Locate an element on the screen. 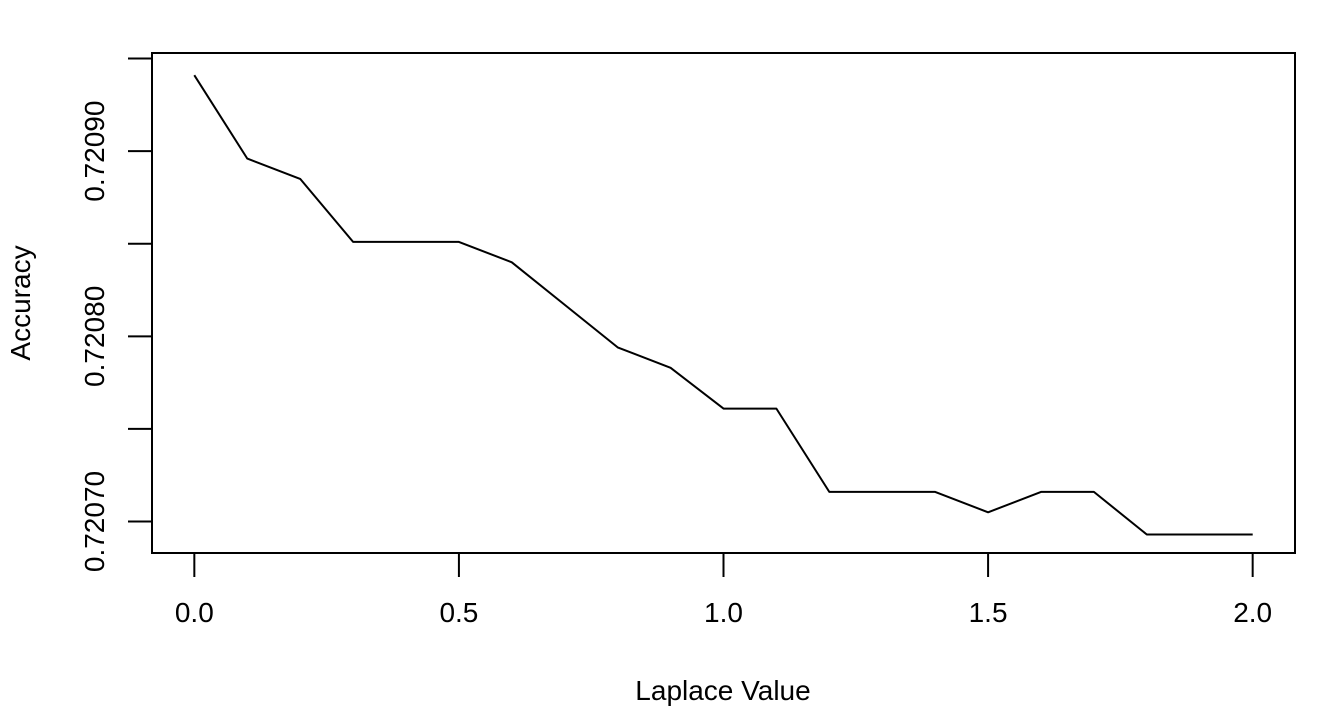  y-tick-label: 0.72090 is located at coordinates (94, 151).